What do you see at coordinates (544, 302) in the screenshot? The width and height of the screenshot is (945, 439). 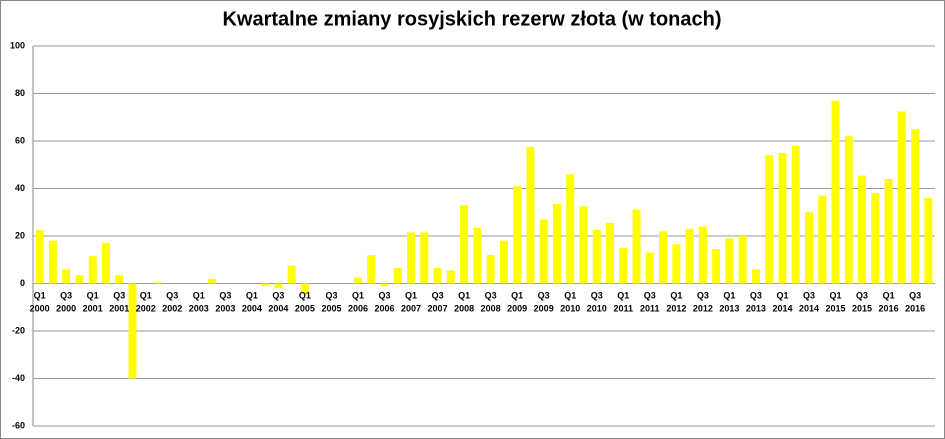 I see `x-tick-label: Q3 2009` at bounding box center [544, 302].